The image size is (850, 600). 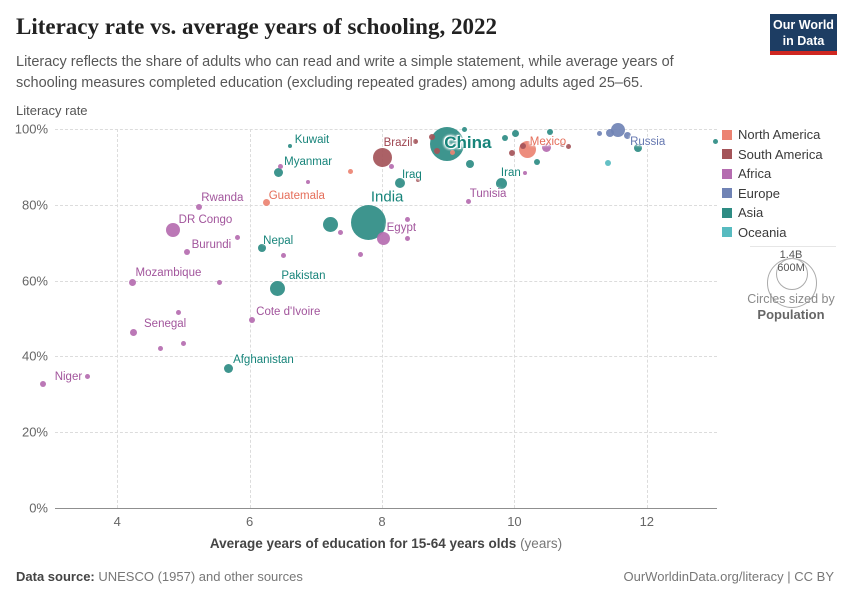 What do you see at coordinates (468, 143) in the screenshot?
I see `point-label: China` at bounding box center [468, 143].